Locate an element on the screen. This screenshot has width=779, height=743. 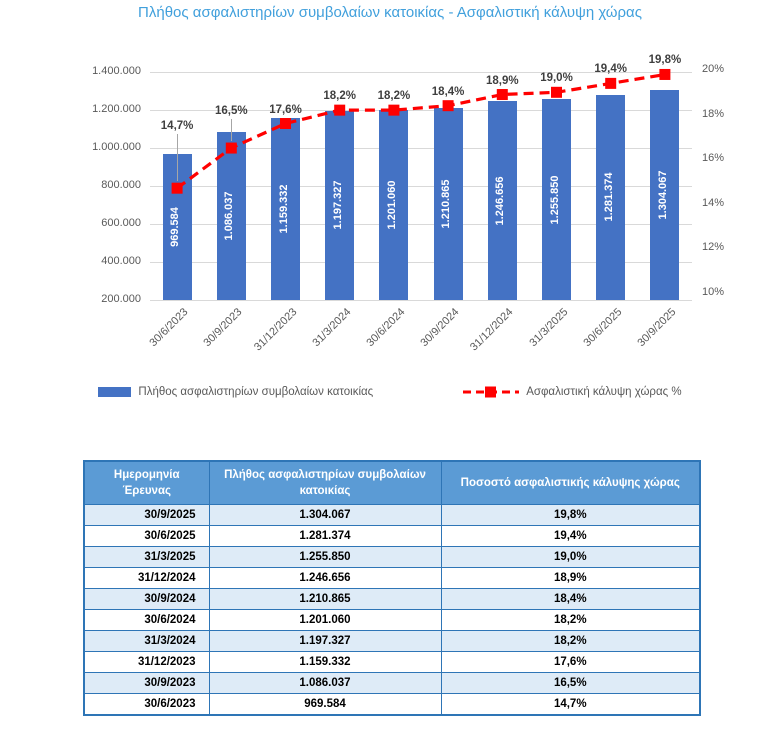
right-axis-tick: 18% is located at coordinates (713, 113).